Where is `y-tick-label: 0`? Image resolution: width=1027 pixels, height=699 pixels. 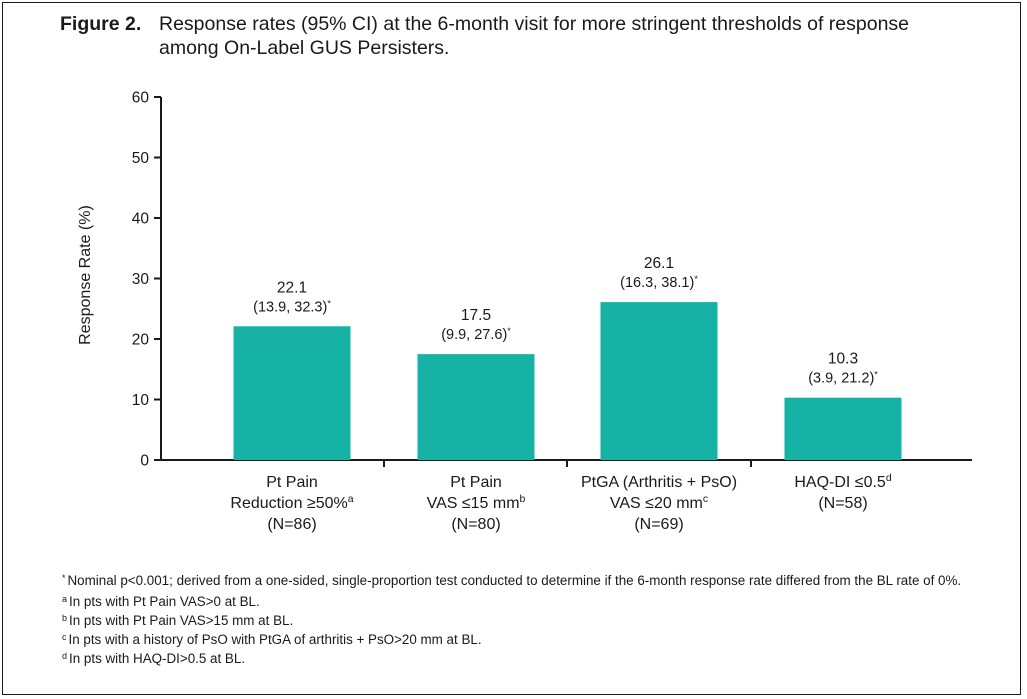 y-tick-label: 0 is located at coordinates (144, 461).